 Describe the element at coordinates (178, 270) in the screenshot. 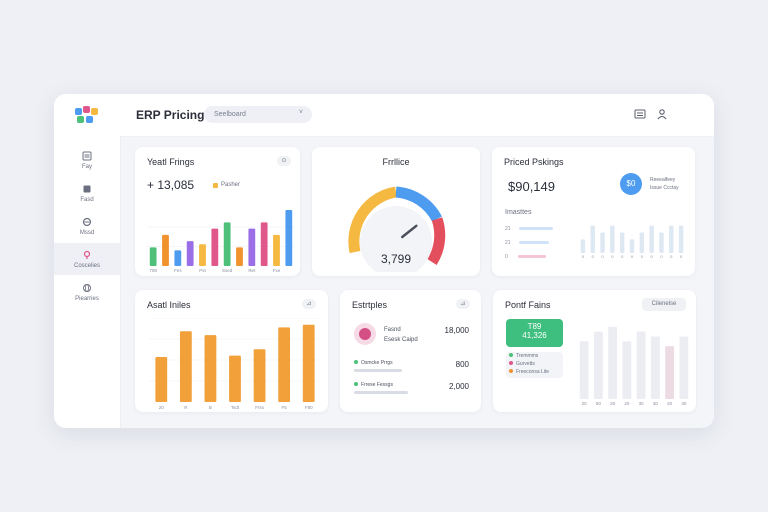

I see `tick-label: Fes` at that location.